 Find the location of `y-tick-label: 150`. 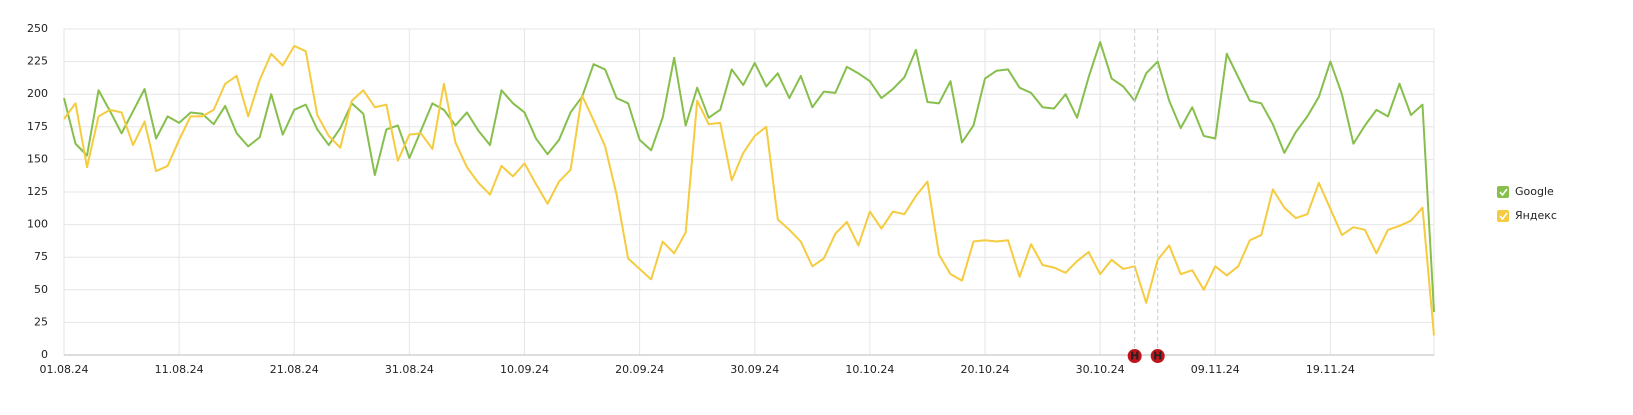

y-tick-label: 150 is located at coordinates (37, 158).